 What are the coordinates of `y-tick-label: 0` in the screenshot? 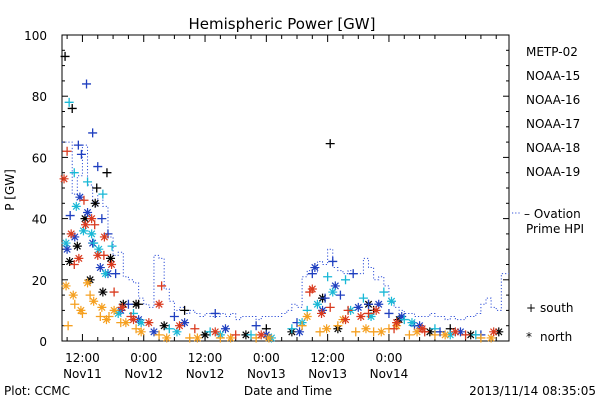 It's located at (43, 342).